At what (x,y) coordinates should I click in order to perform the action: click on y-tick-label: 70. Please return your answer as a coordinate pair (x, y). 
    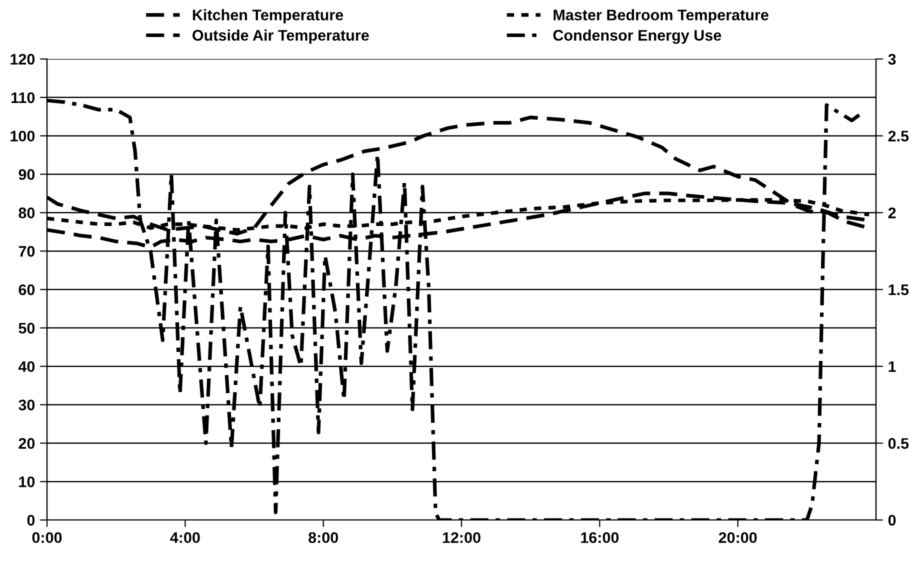
    Looking at the image, I should click on (26, 251).